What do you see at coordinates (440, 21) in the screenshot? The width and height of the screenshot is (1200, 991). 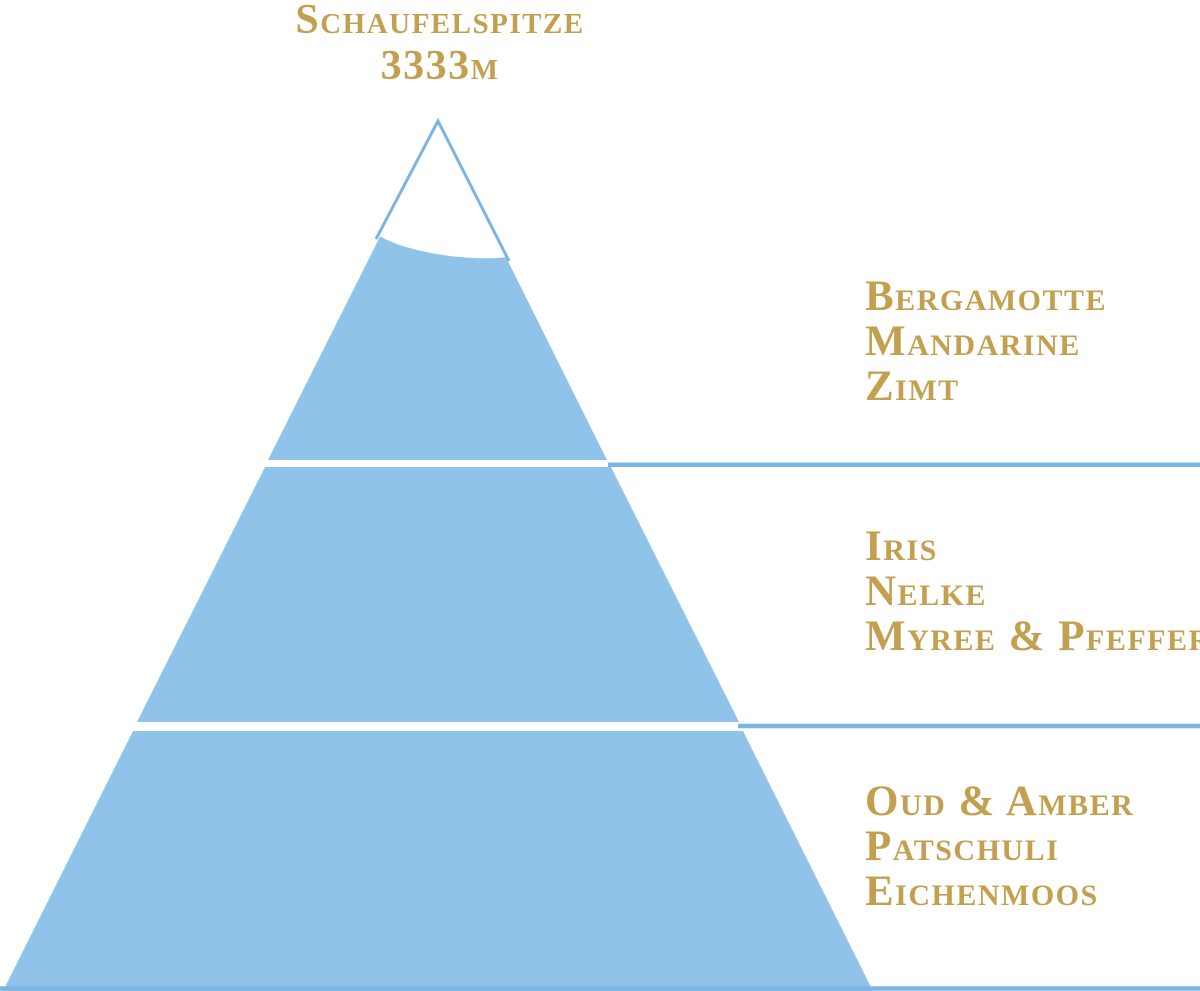 I see `mountain-name: Schaufelspitze` at bounding box center [440, 21].